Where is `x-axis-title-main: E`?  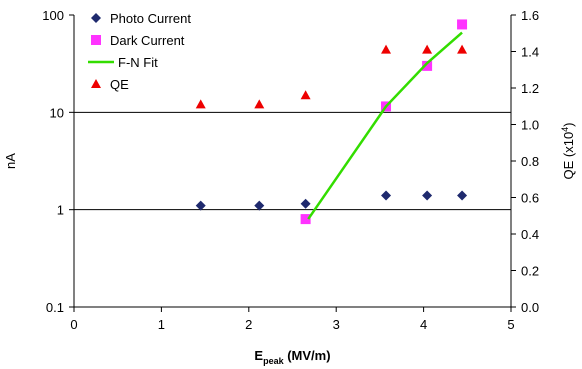 x-axis-title-main: E is located at coordinates (258, 355).